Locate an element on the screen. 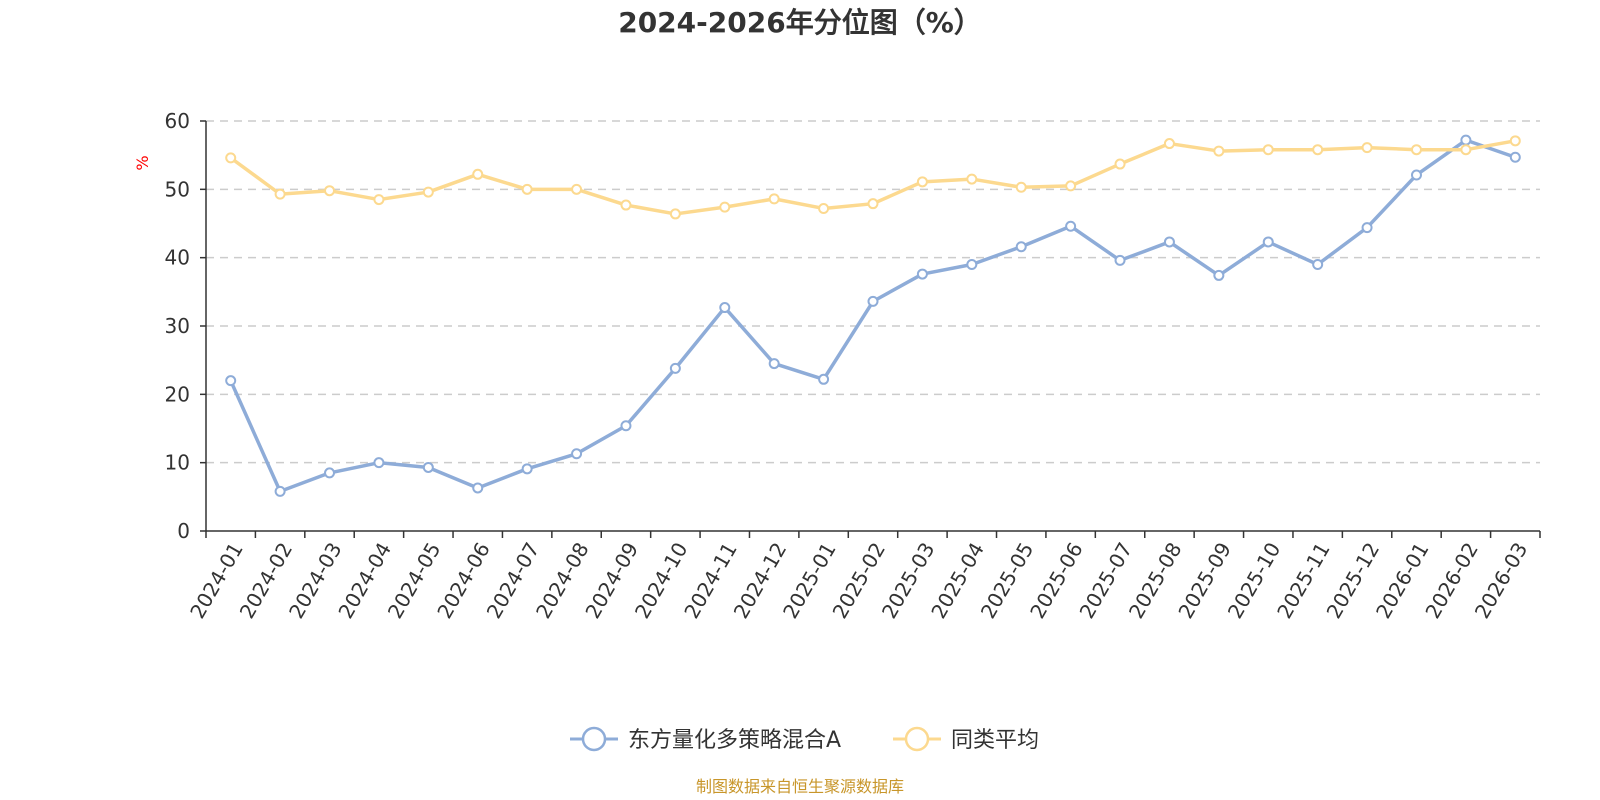 Image resolution: width=1600 pixels, height=800 pixels. y-tick-label: 60 is located at coordinates (177, 121).